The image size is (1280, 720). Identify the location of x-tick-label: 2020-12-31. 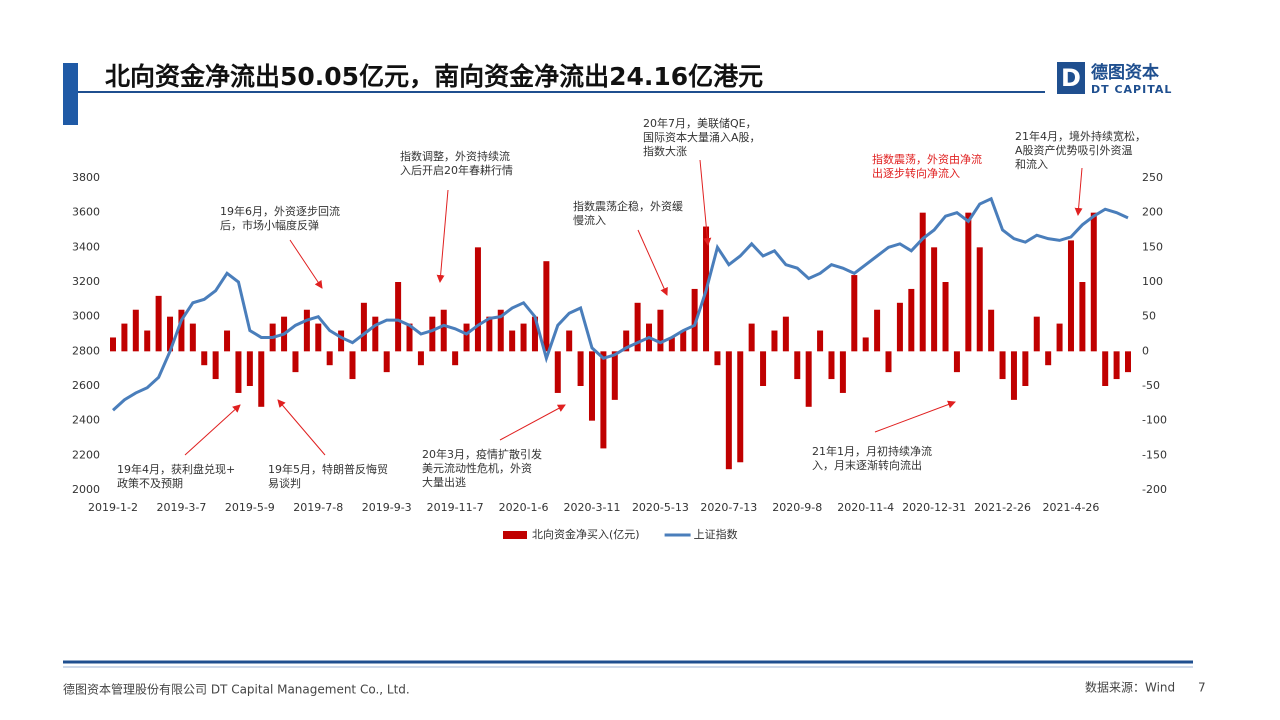
(934, 507).